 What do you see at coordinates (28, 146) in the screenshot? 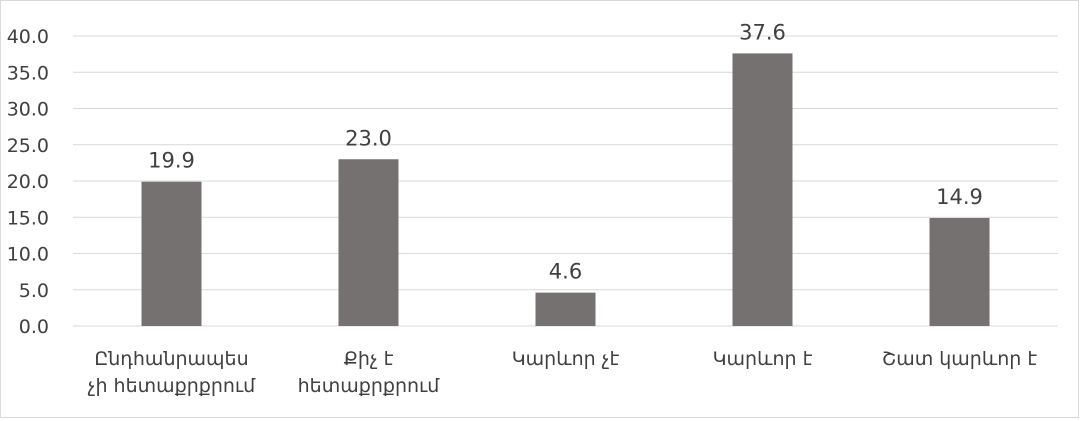
I see `y-tick-label: 25.0` at bounding box center [28, 146].